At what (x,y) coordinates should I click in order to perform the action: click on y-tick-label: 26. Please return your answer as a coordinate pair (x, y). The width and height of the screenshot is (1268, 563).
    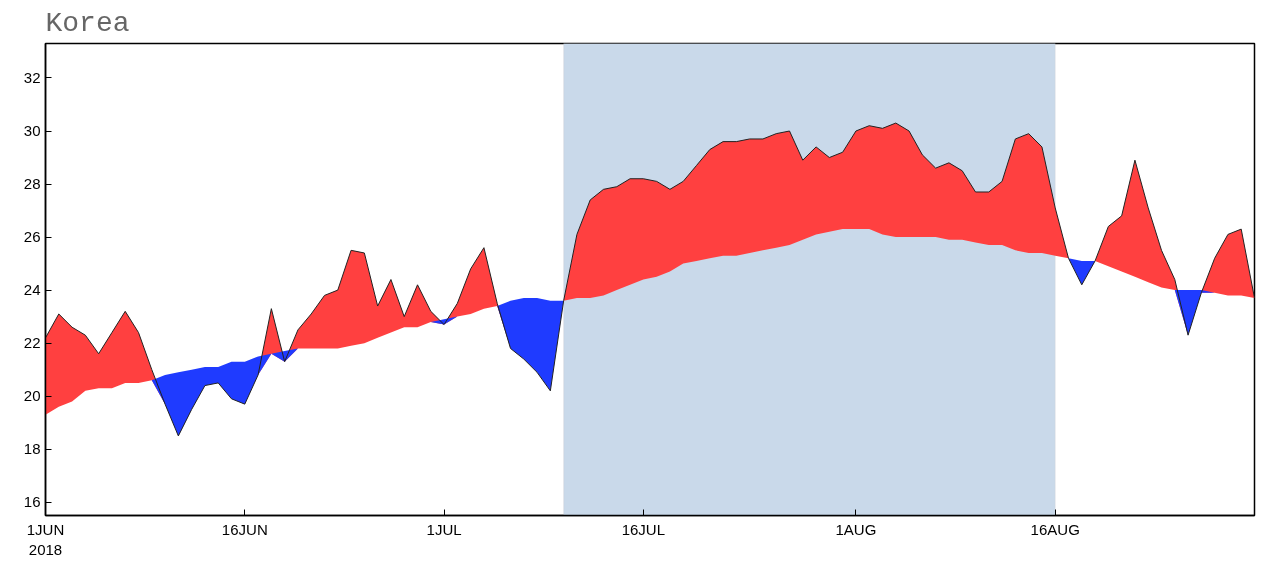
    Looking at the image, I should click on (32, 237).